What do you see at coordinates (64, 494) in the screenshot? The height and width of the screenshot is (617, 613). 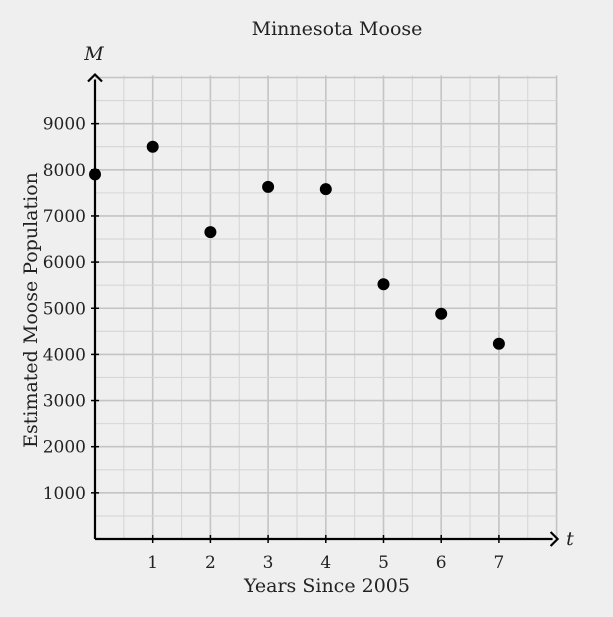 I see `y-tick-label: 1000` at bounding box center [64, 494].